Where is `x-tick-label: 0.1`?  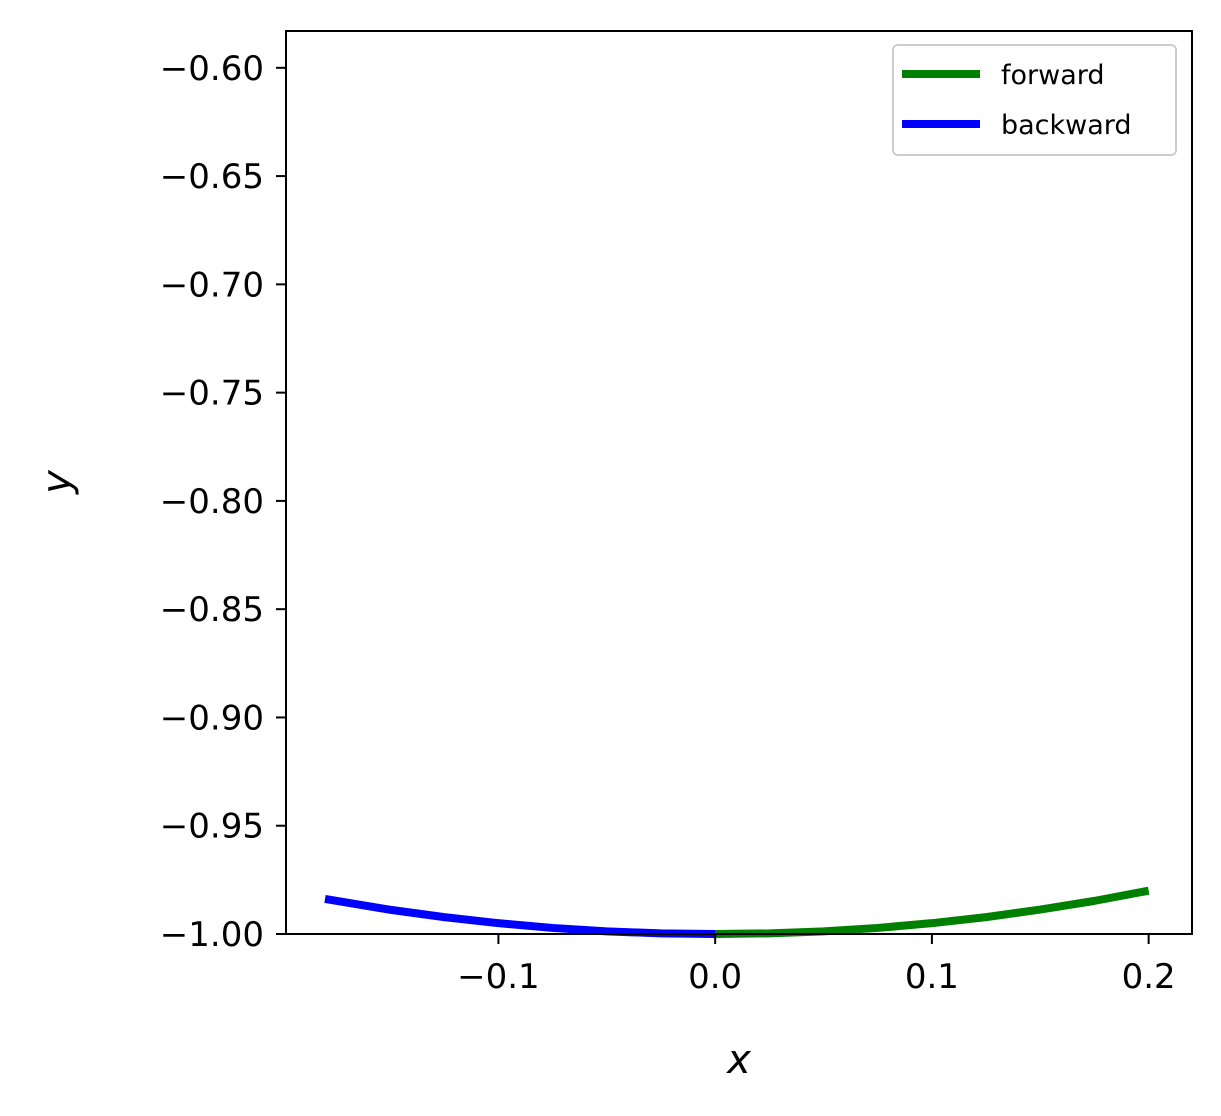
x-tick-label: 0.1 is located at coordinates (932, 977).